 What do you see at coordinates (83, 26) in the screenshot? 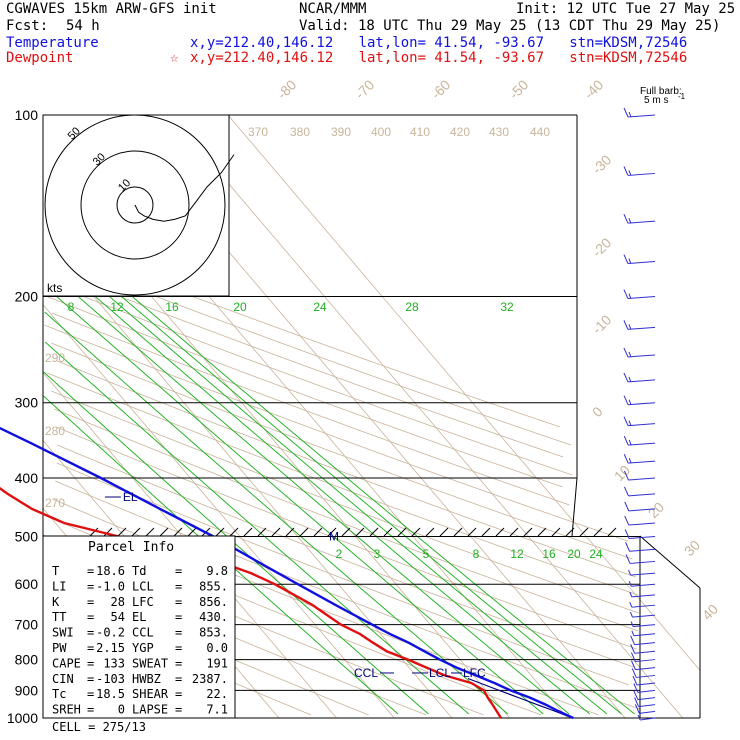
I see `forecast-hour: 54 h` at bounding box center [83, 26].